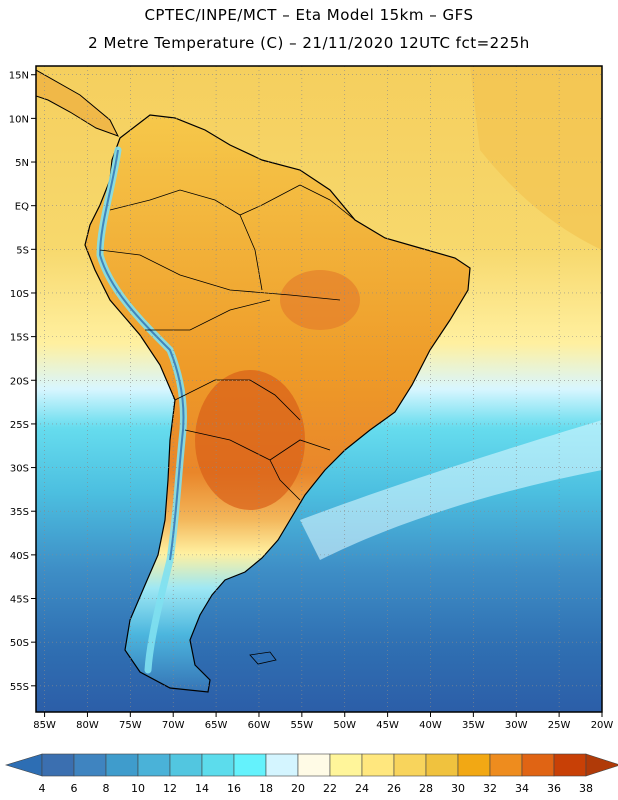 The width and height of the screenshot is (618, 800). I want to click on colorbar-tick-label: 6, so click(74, 788).